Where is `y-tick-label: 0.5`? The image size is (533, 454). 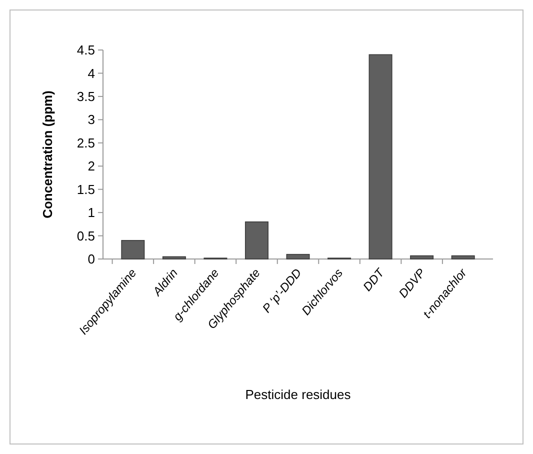
y-tick-label: 0.5 is located at coordinates (85, 236).